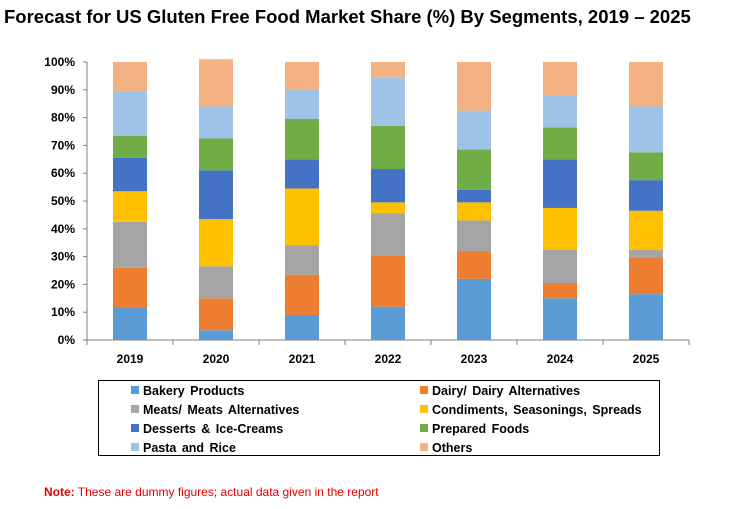 The image size is (746, 509). I want to click on legend-label: Others, so click(452, 448).